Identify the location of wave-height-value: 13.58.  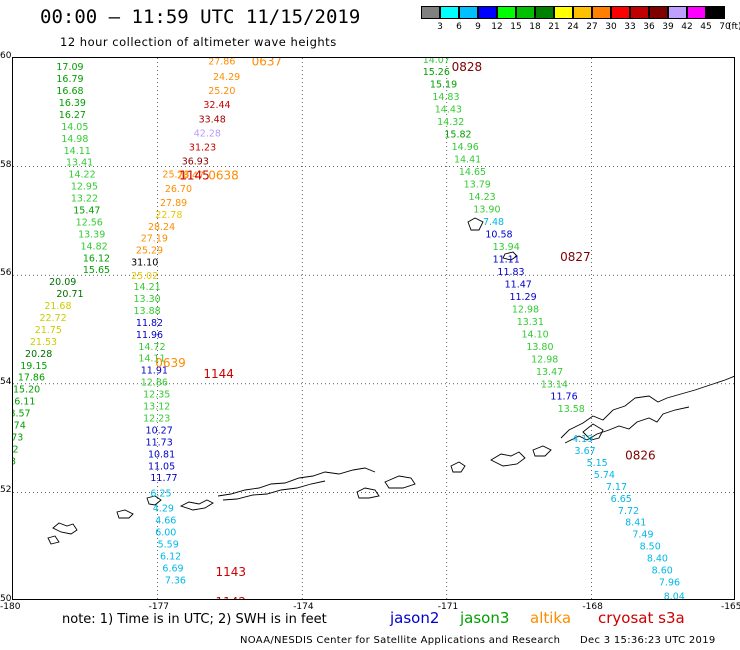
(571, 409).